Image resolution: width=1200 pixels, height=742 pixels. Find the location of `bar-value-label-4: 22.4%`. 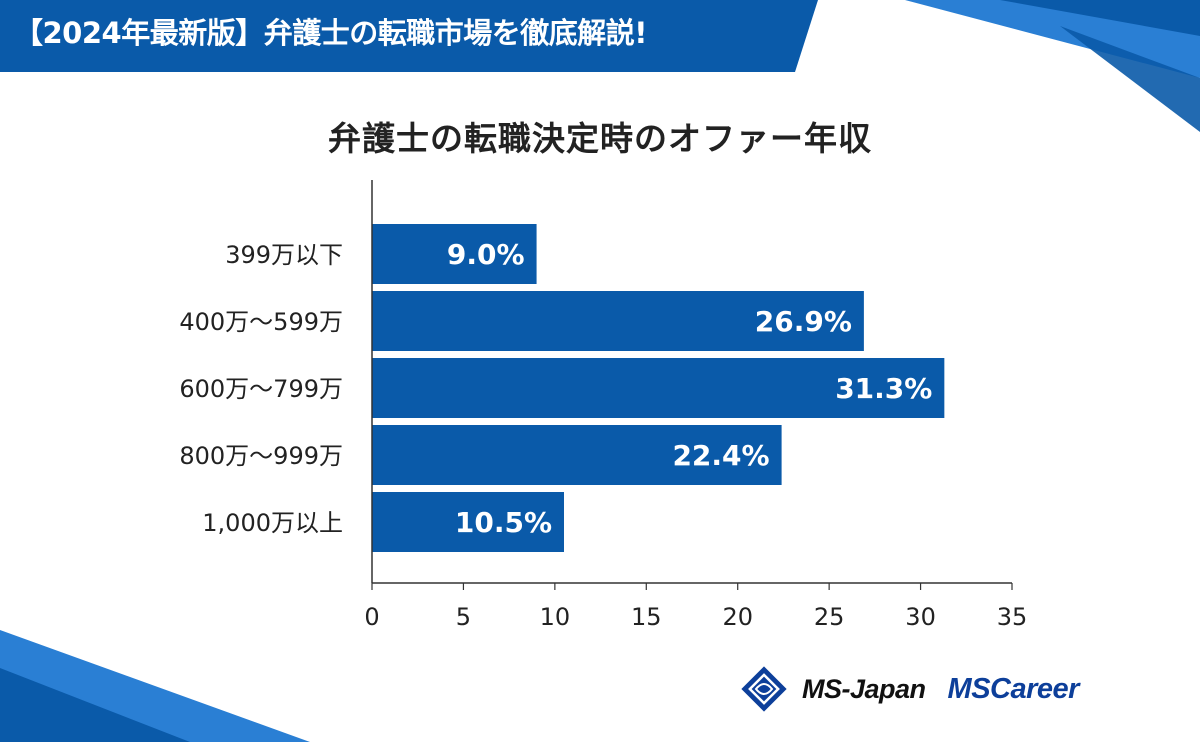

bar-value-label-4: 22.4% is located at coordinates (720, 455).